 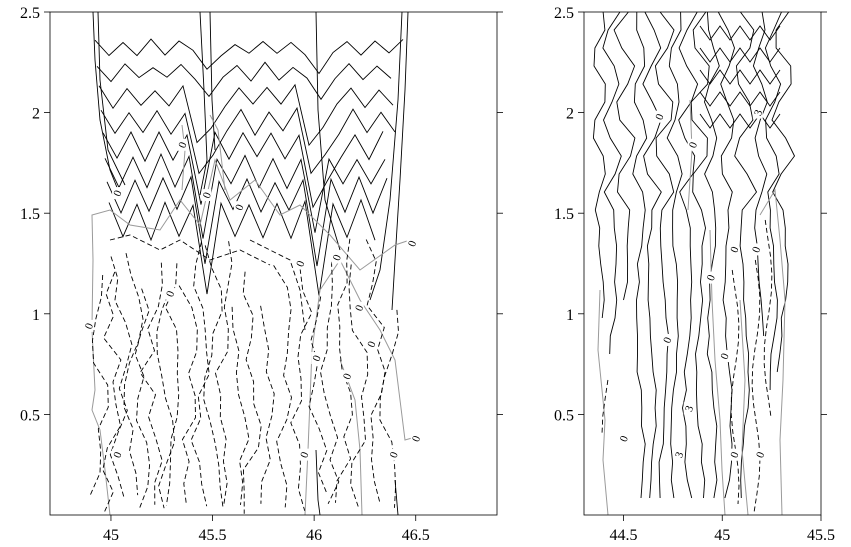 What do you see at coordinates (36, 114) in the screenshot?
I see `y-tick-label: 2` at bounding box center [36, 114].